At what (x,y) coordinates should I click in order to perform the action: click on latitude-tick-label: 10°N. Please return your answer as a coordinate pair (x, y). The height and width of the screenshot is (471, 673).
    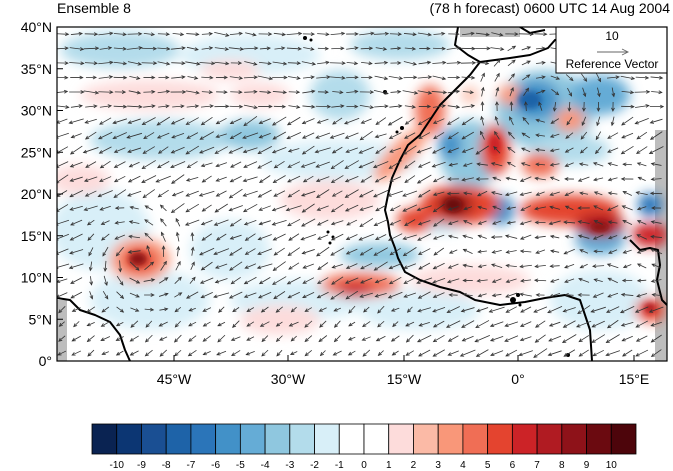
    Looking at the image, I should click on (36, 278).